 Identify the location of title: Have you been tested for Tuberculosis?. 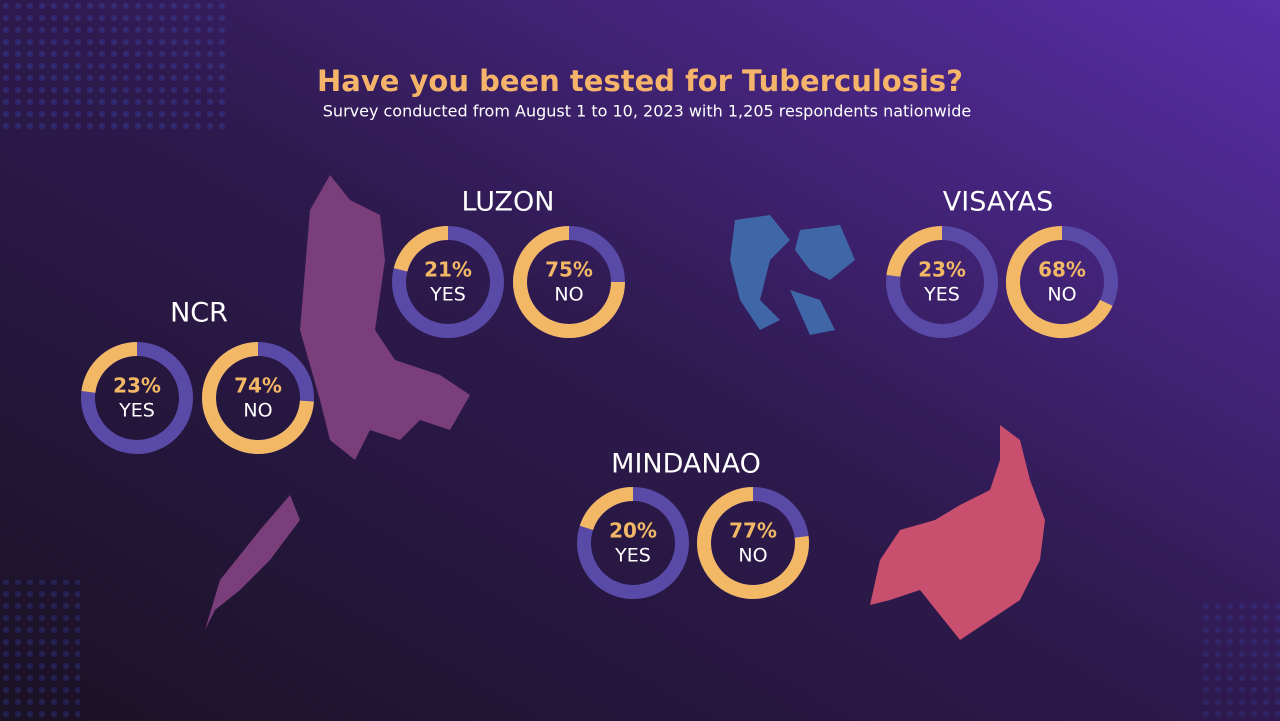
(640, 81).